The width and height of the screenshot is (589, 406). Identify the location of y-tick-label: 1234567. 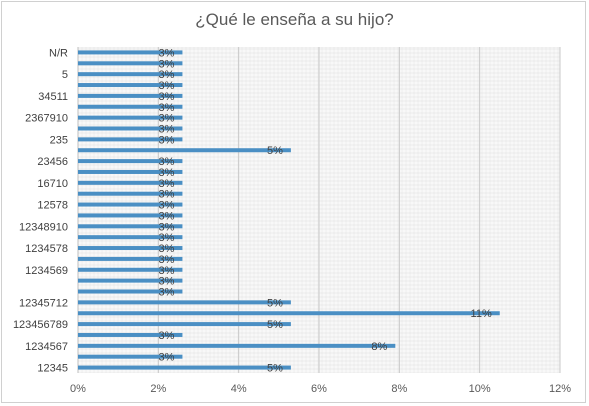
(46, 347).